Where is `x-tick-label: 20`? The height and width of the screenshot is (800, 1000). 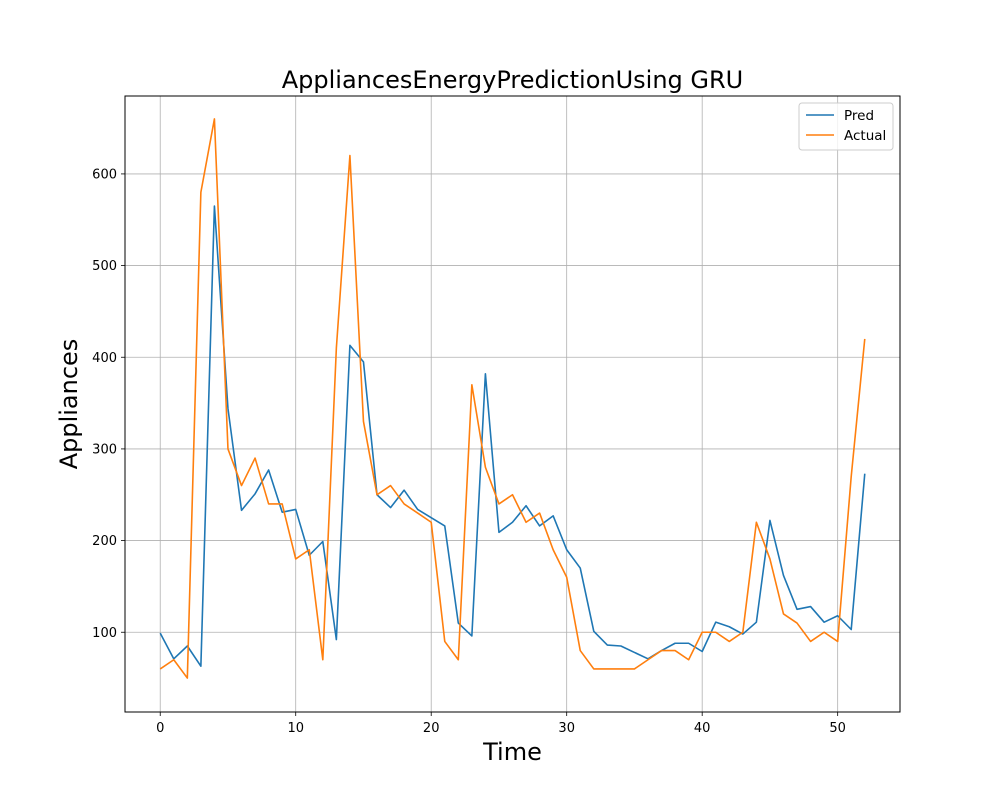 x-tick-label: 20 is located at coordinates (431, 728).